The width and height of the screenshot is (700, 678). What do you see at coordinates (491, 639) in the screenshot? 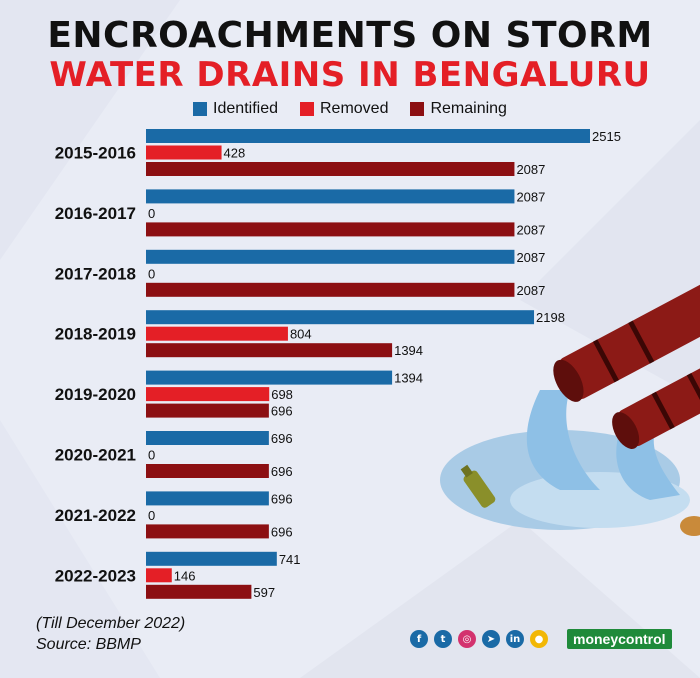
I see `telegram-icon: ➤` at bounding box center [491, 639].